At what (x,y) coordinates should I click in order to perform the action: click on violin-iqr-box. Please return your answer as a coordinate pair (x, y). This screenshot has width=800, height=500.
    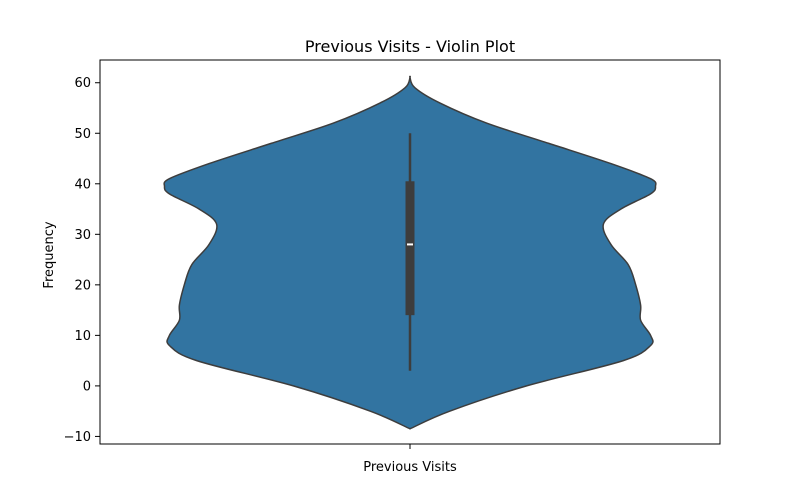
    Looking at the image, I should click on (410, 248).